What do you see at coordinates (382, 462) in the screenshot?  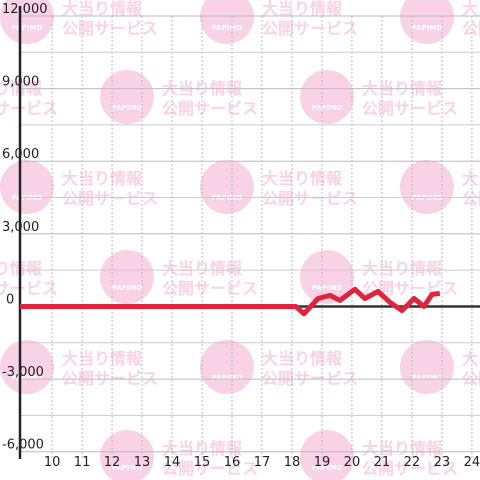 I see `x-tick-label: 21` at bounding box center [382, 462].